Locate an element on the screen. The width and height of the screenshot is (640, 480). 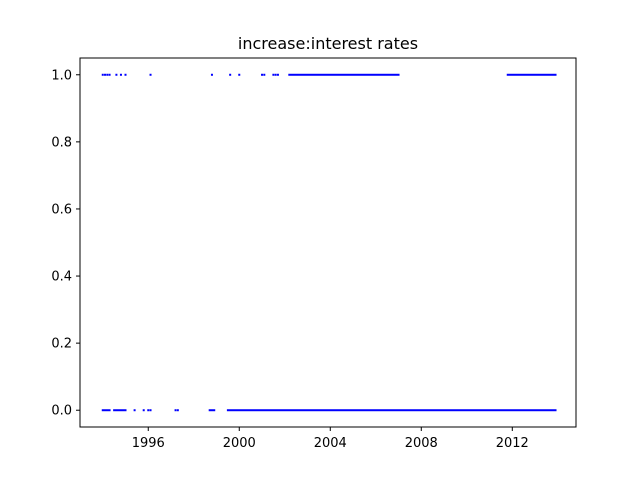
y-axis: 0.0 0.2 0.4 0.6 0.8 1.0 is located at coordinates (65, 243).